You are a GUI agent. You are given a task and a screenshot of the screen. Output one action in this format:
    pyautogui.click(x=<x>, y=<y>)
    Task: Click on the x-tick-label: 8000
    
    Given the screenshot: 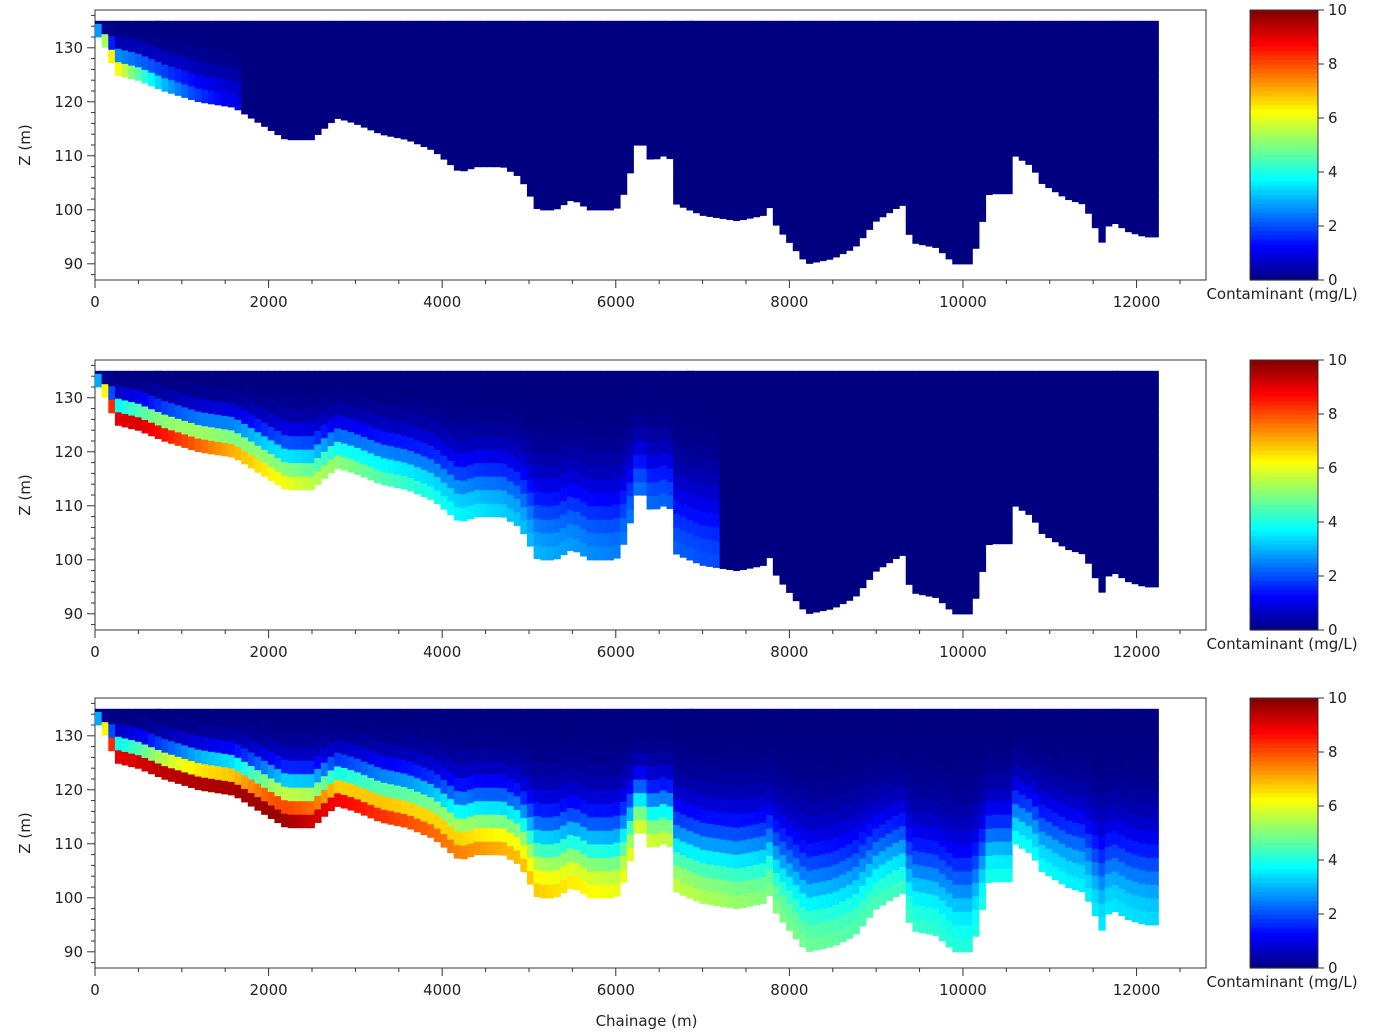 What is the action you would take?
    pyautogui.click(x=789, y=652)
    